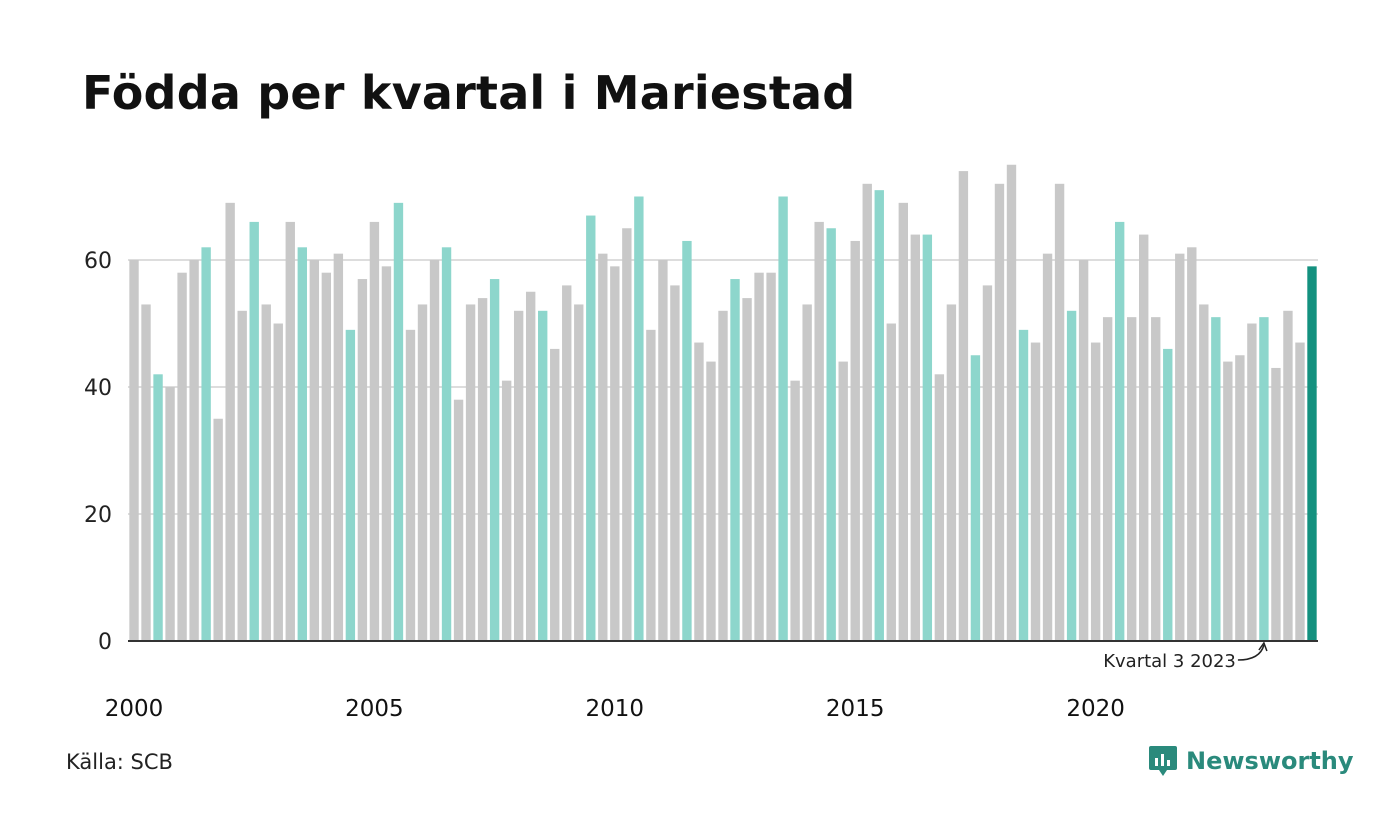  What do you see at coordinates (615, 709) in the screenshot?
I see `x-tick-label: 2010` at bounding box center [615, 709].